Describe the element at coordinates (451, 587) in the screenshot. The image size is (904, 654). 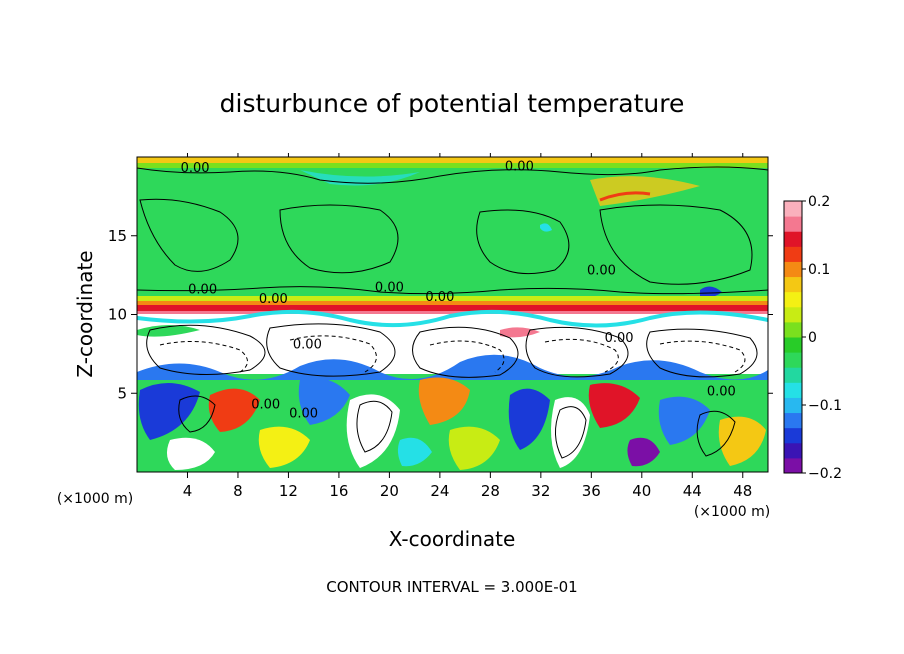
I see `contour-interval-note: CONTOUR INTERVAL = 3.000E-01` at that location.